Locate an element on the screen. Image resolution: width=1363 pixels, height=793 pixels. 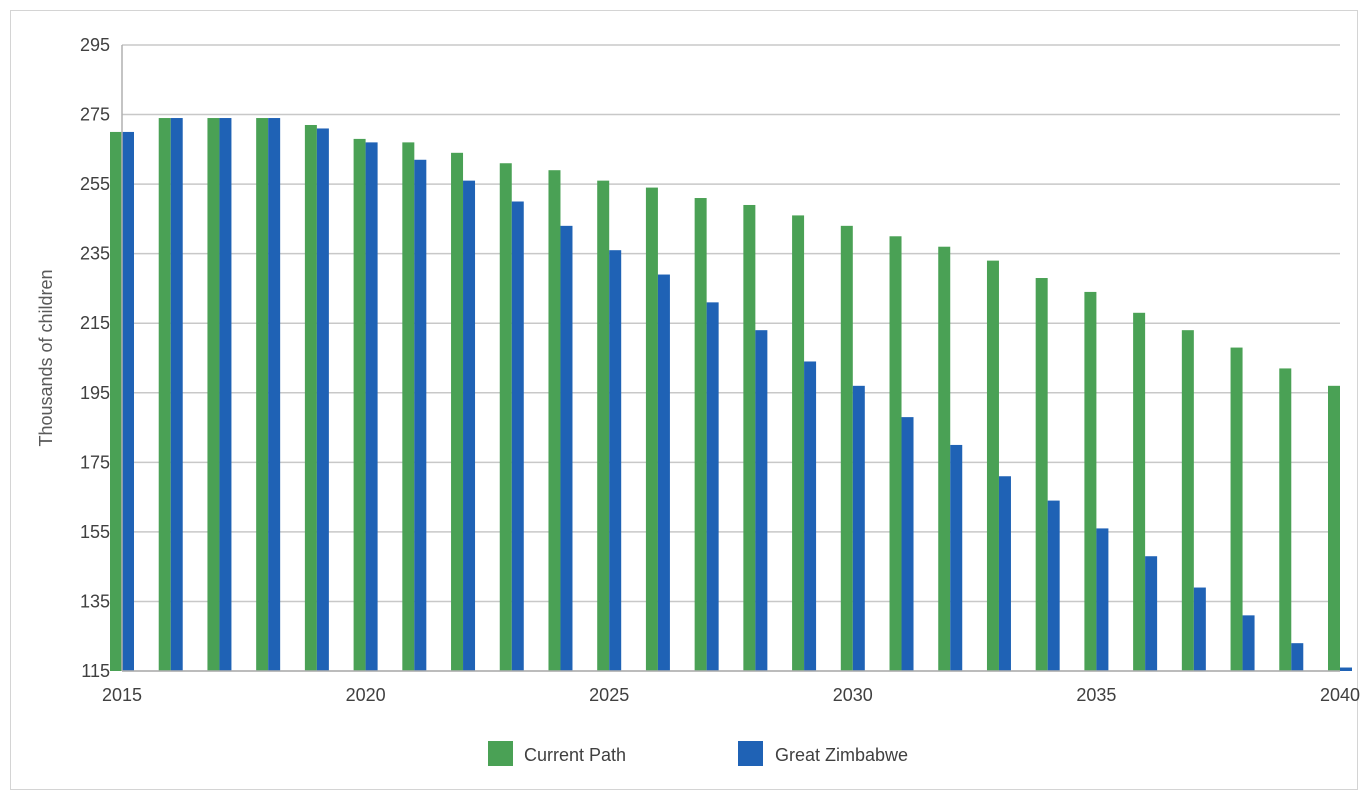
bar-great-zimbabwe-2024 is located at coordinates (566, 448).